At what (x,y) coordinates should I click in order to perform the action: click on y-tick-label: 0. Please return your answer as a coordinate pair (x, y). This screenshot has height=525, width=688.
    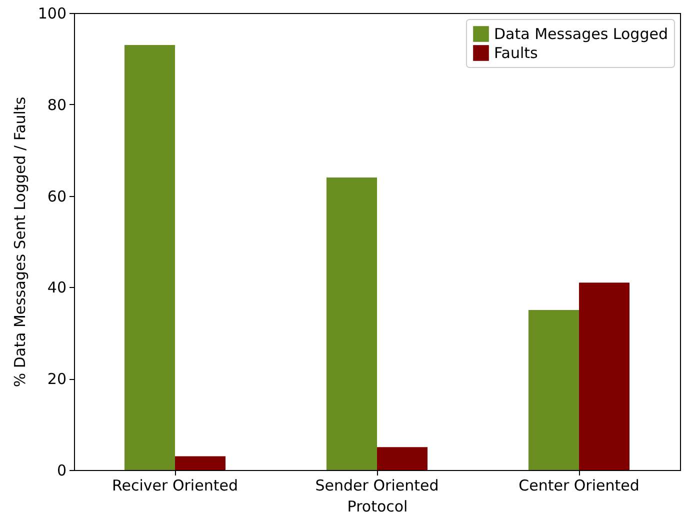
    Looking at the image, I should click on (61, 471).